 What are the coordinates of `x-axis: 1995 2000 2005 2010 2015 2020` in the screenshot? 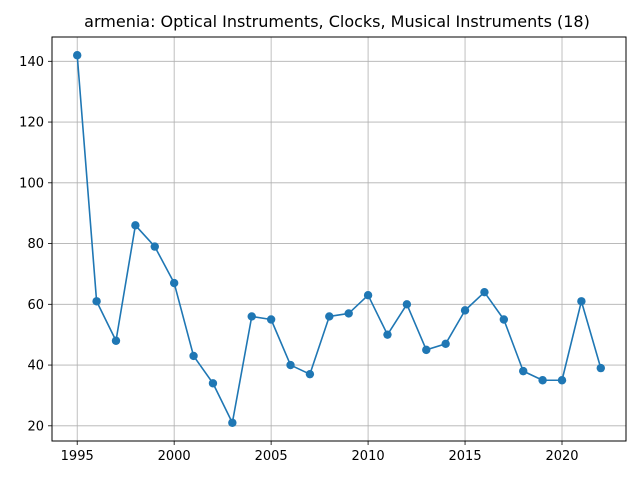 It's located at (320, 452).